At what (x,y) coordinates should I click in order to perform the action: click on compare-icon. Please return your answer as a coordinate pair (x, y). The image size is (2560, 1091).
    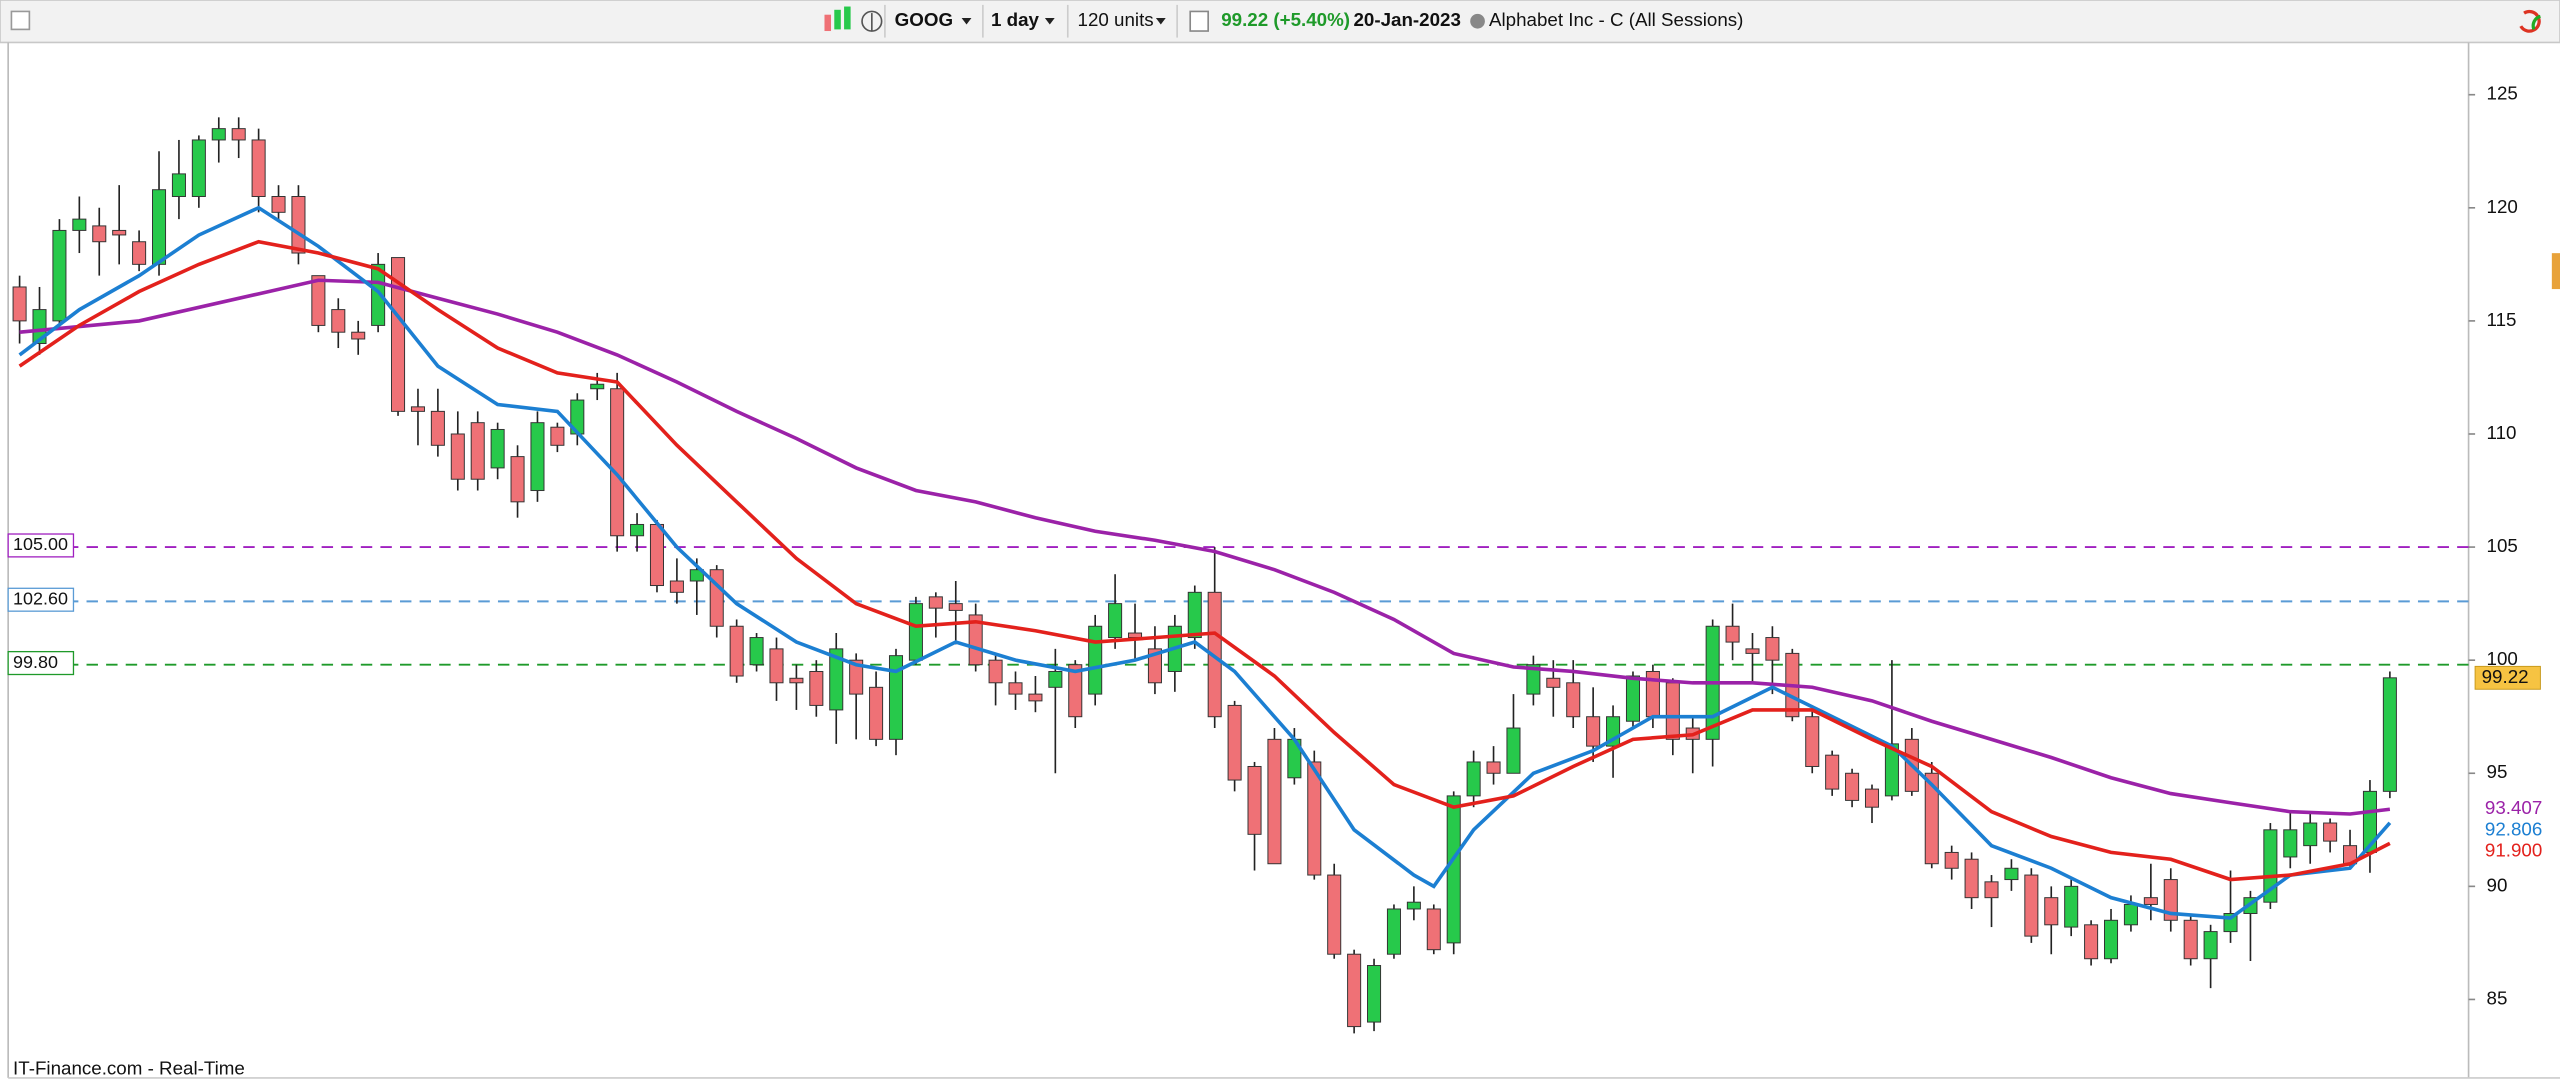
    Looking at the image, I should click on (872, 21).